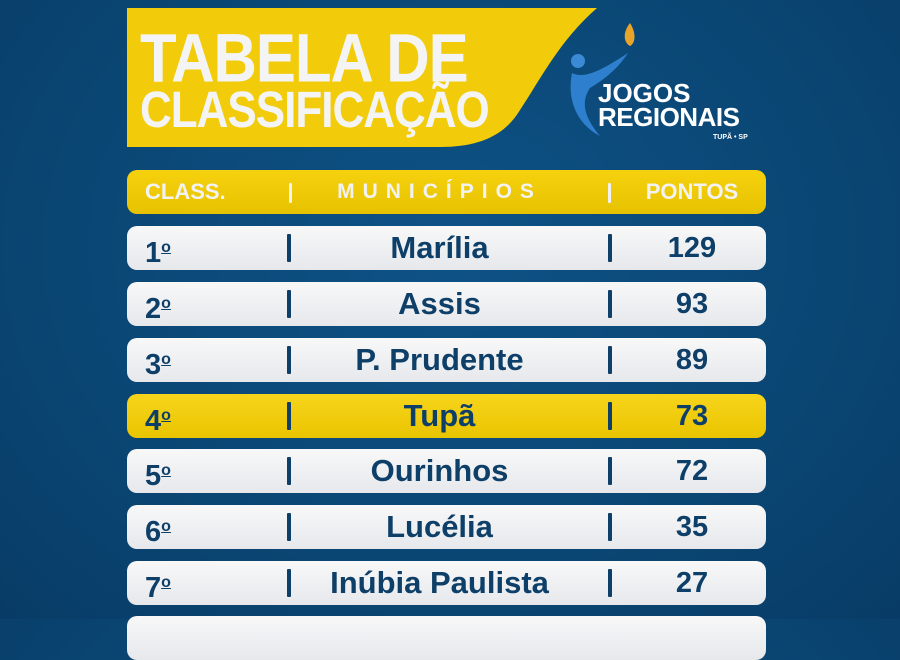  I want to click on row-position: 6o, so click(158, 532).